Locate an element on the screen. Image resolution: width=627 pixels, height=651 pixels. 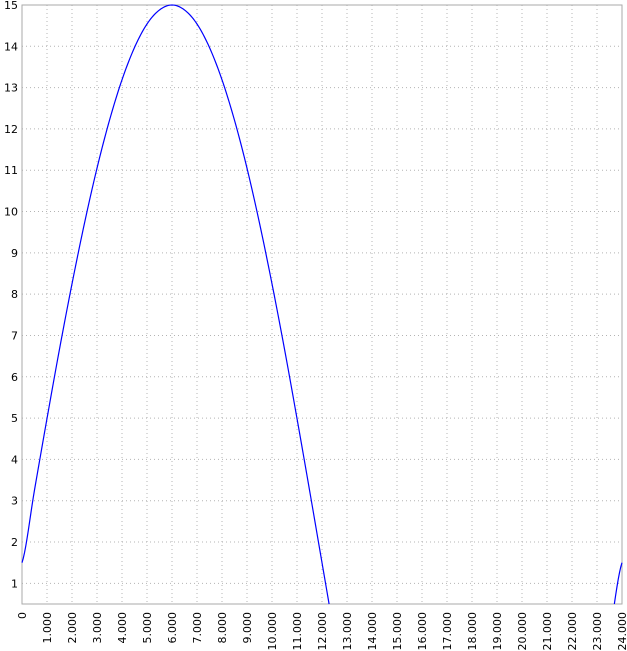
y-tick-label: 13 is located at coordinates (11, 88).